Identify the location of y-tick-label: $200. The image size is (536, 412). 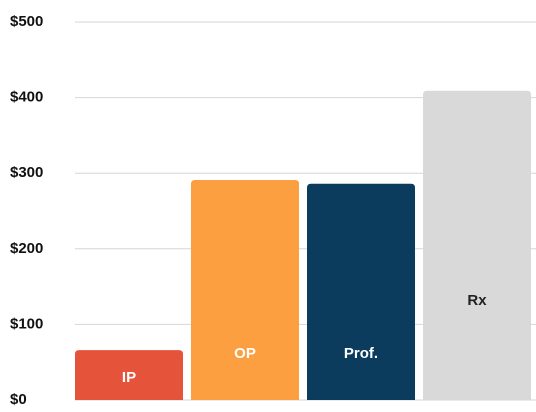
(26, 248).